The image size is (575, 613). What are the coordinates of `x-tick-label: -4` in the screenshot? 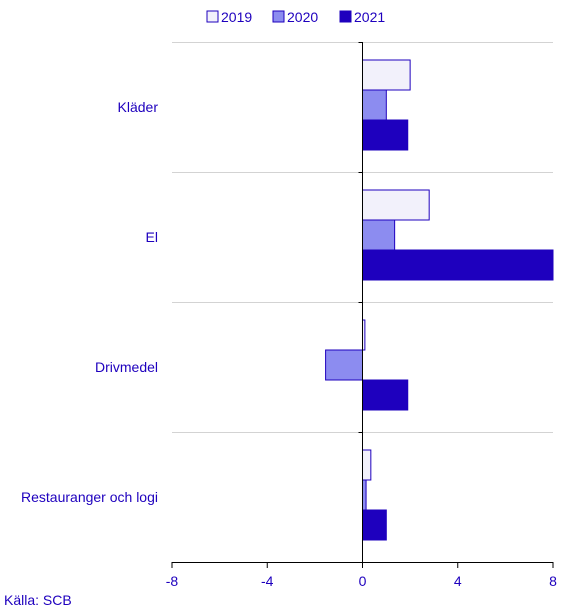 It's located at (267, 581).